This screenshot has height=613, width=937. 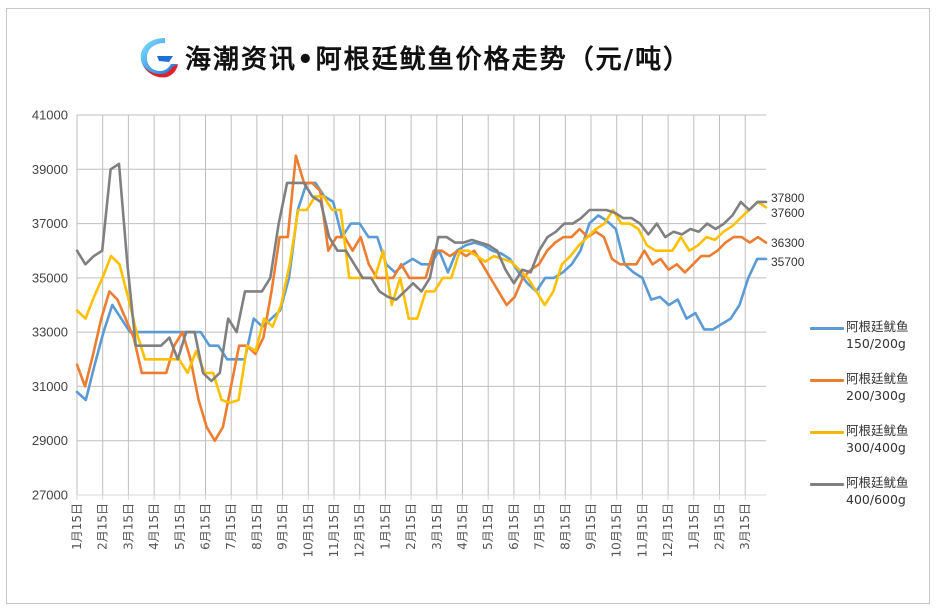 I want to click on y-tick-label: 35000, so click(x=50, y=277).